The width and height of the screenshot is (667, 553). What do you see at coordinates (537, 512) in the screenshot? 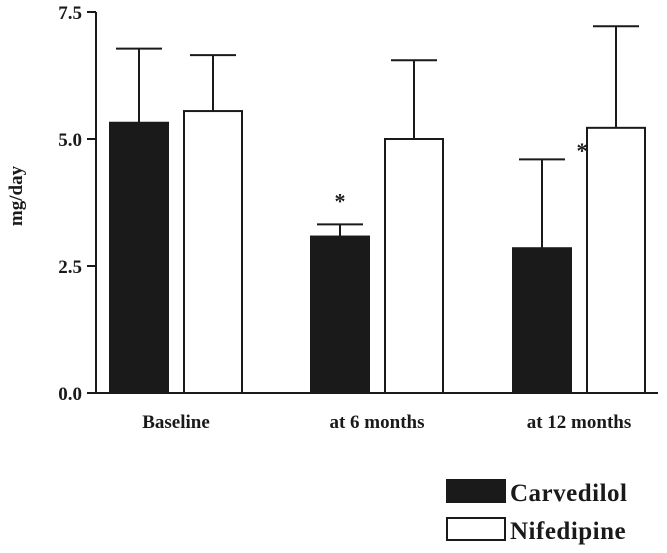
I see `legend: Carvedilol Nifedipine` at bounding box center [537, 512].